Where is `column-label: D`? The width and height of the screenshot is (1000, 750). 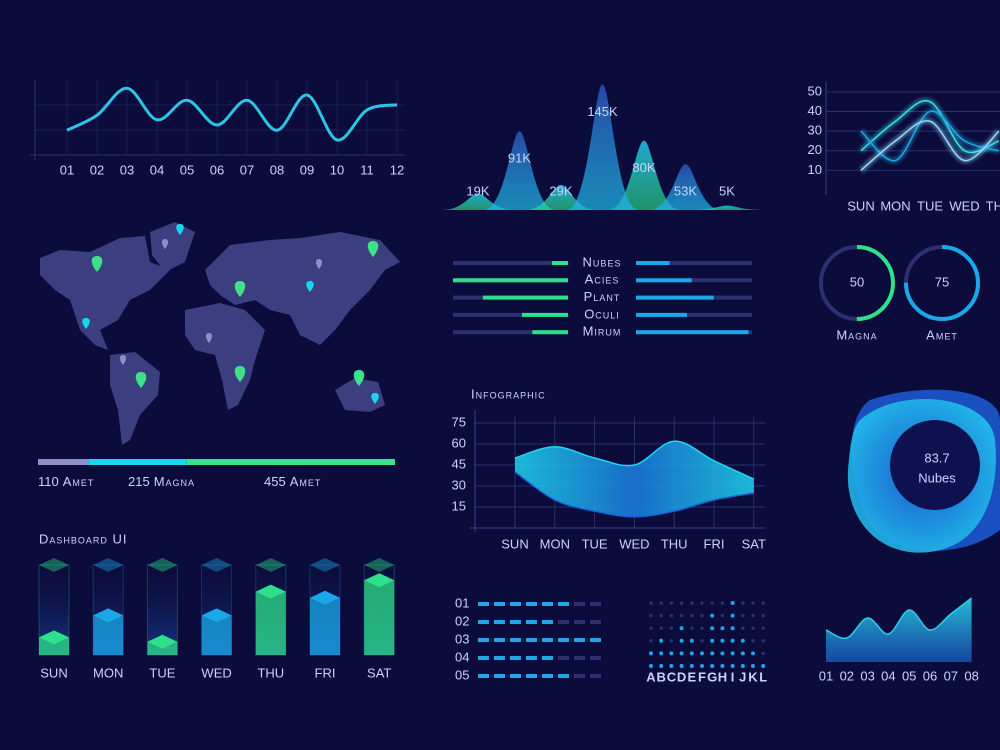 column-label: D is located at coordinates (681, 676).